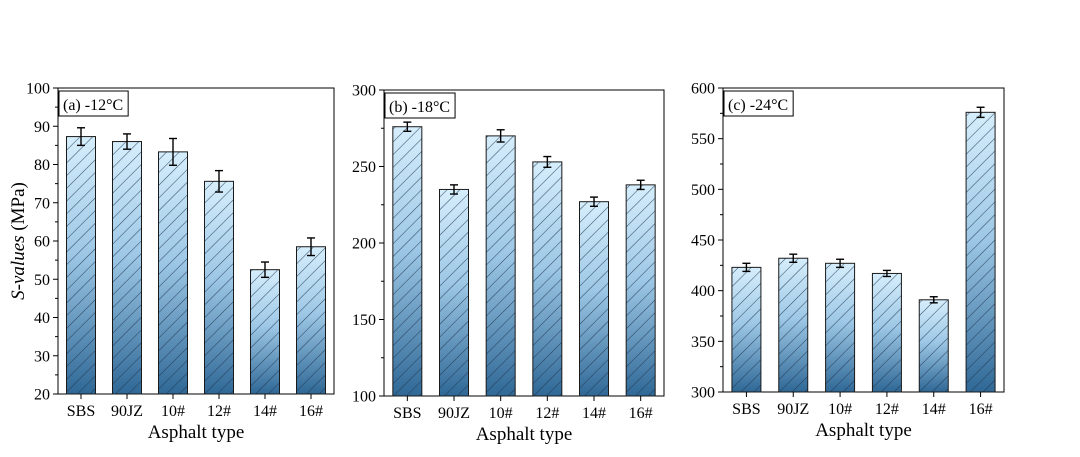  I want to click on y-tick-label: 550, so click(703, 139).